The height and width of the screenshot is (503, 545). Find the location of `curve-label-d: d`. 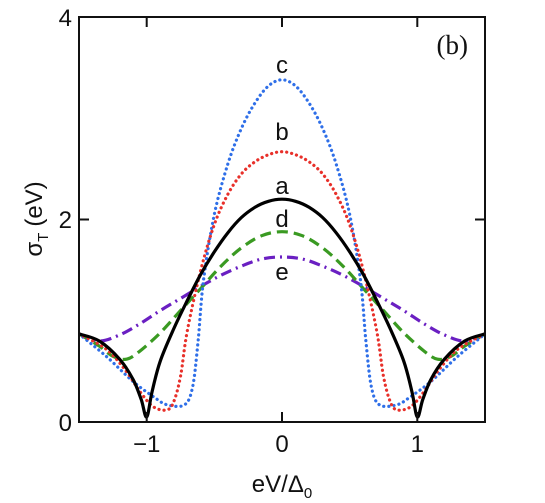

curve-label-d: d is located at coordinates (281, 219).